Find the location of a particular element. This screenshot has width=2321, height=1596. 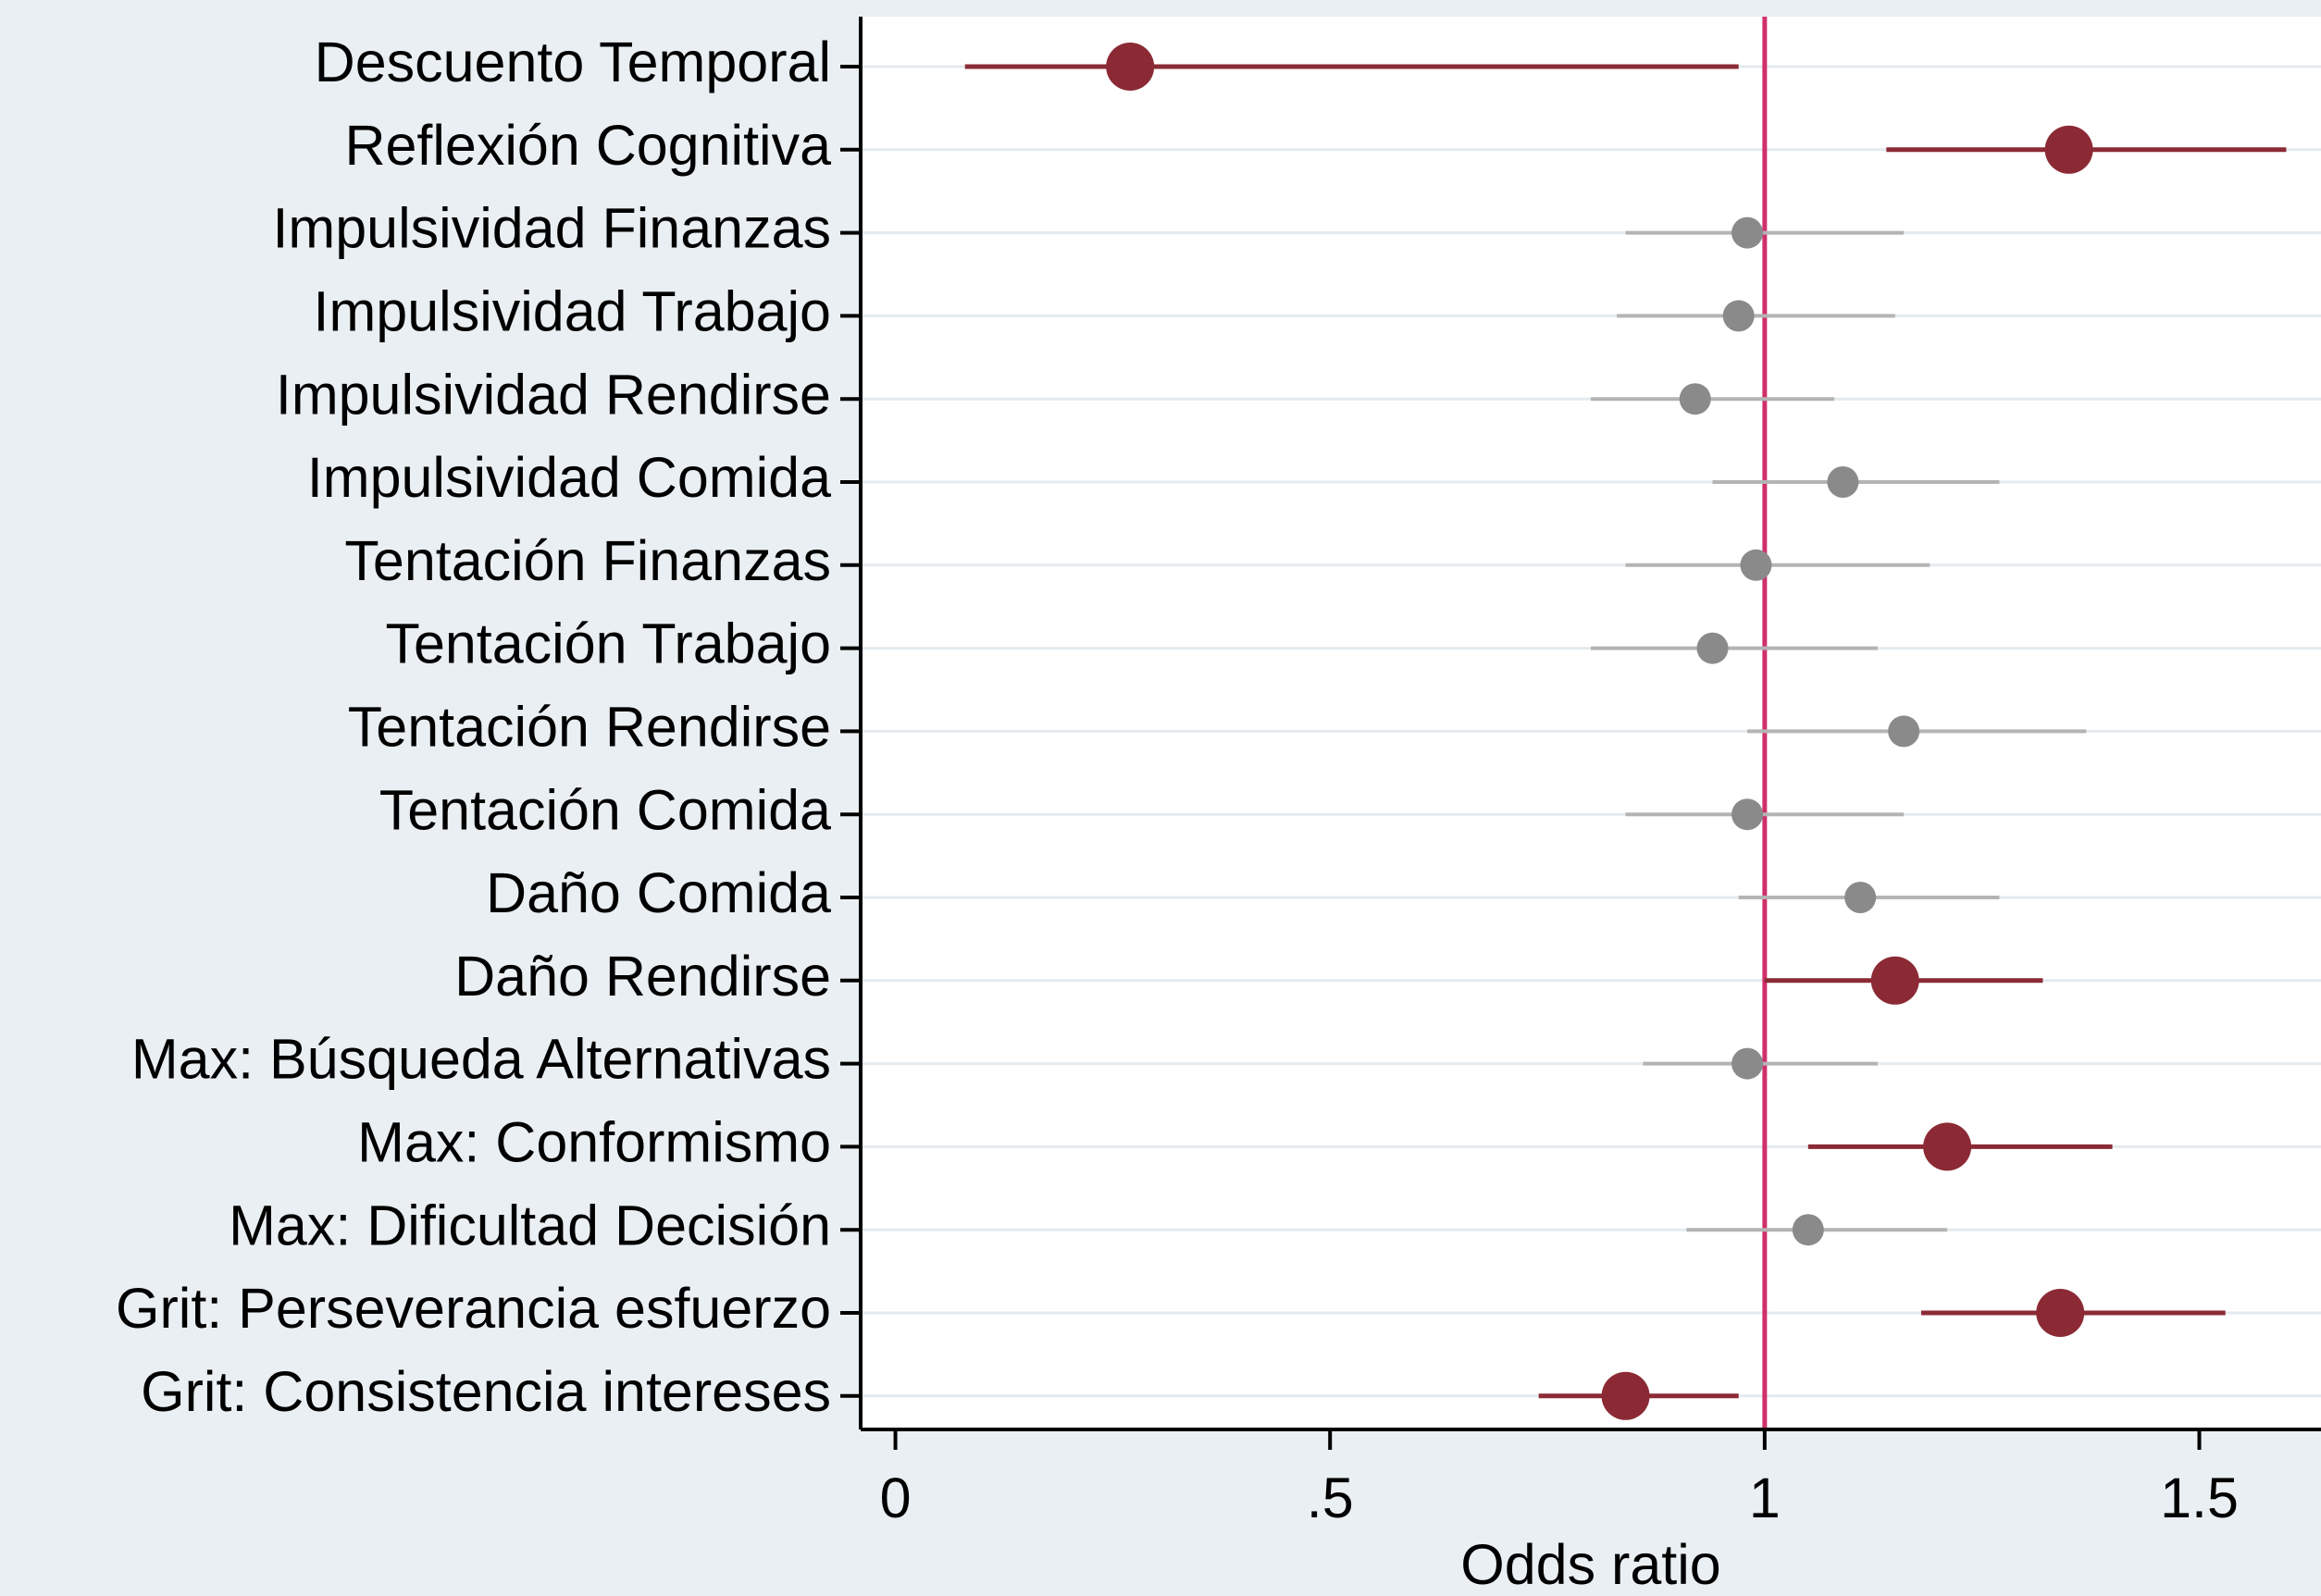

y-tick-label: Grit: Consistencia intereses is located at coordinates (486, 1391).